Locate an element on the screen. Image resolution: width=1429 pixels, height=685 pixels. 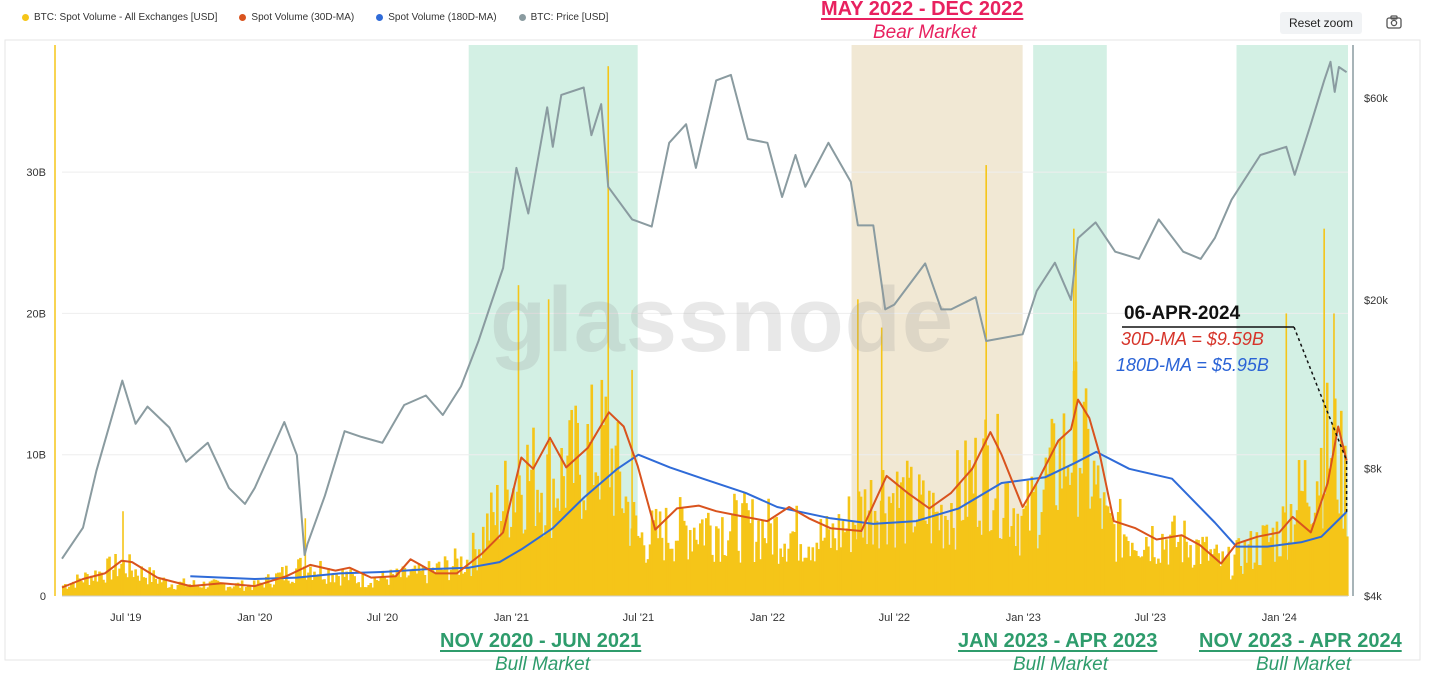
camera-icon is located at coordinates (1394, 22).